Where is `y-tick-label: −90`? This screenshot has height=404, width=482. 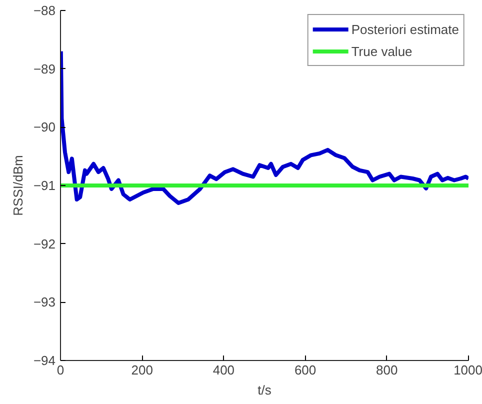 y-tick-label: −90 is located at coordinates (44, 127).